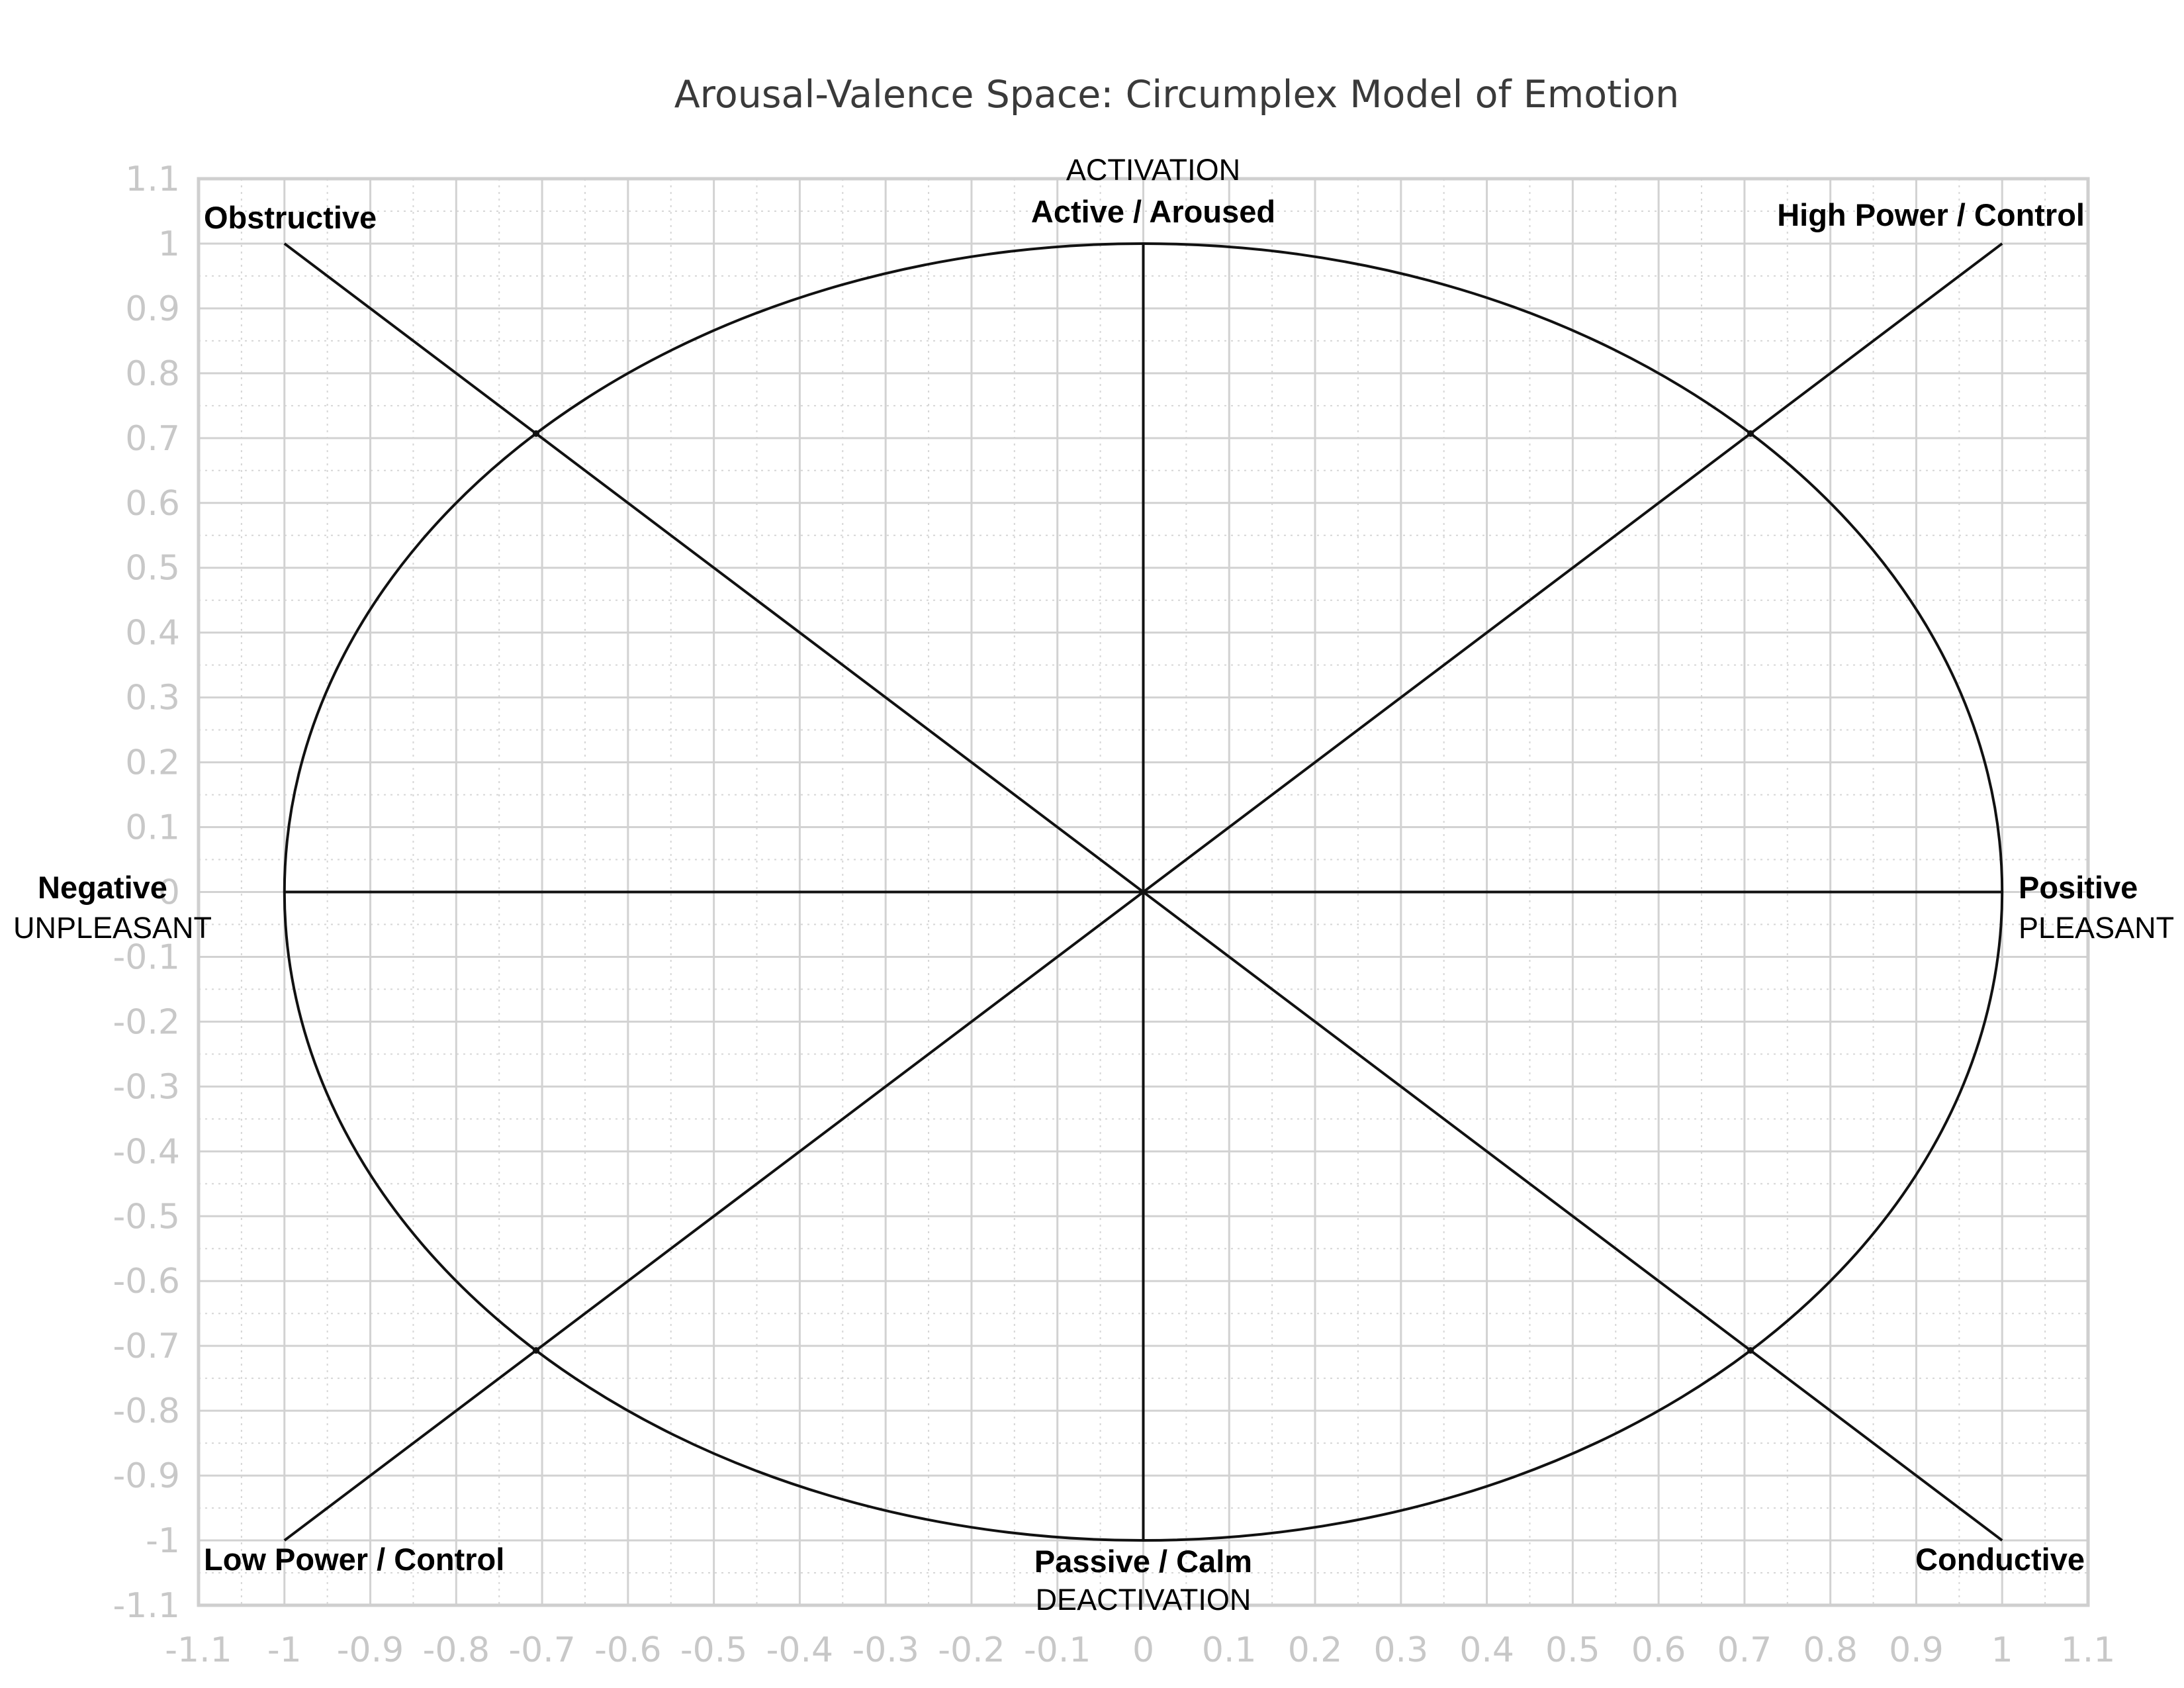 The image size is (2184, 1688). What do you see at coordinates (152, 763) in the screenshot?
I see `y-tick-label: 0.2` at bounding box center [152, 763].